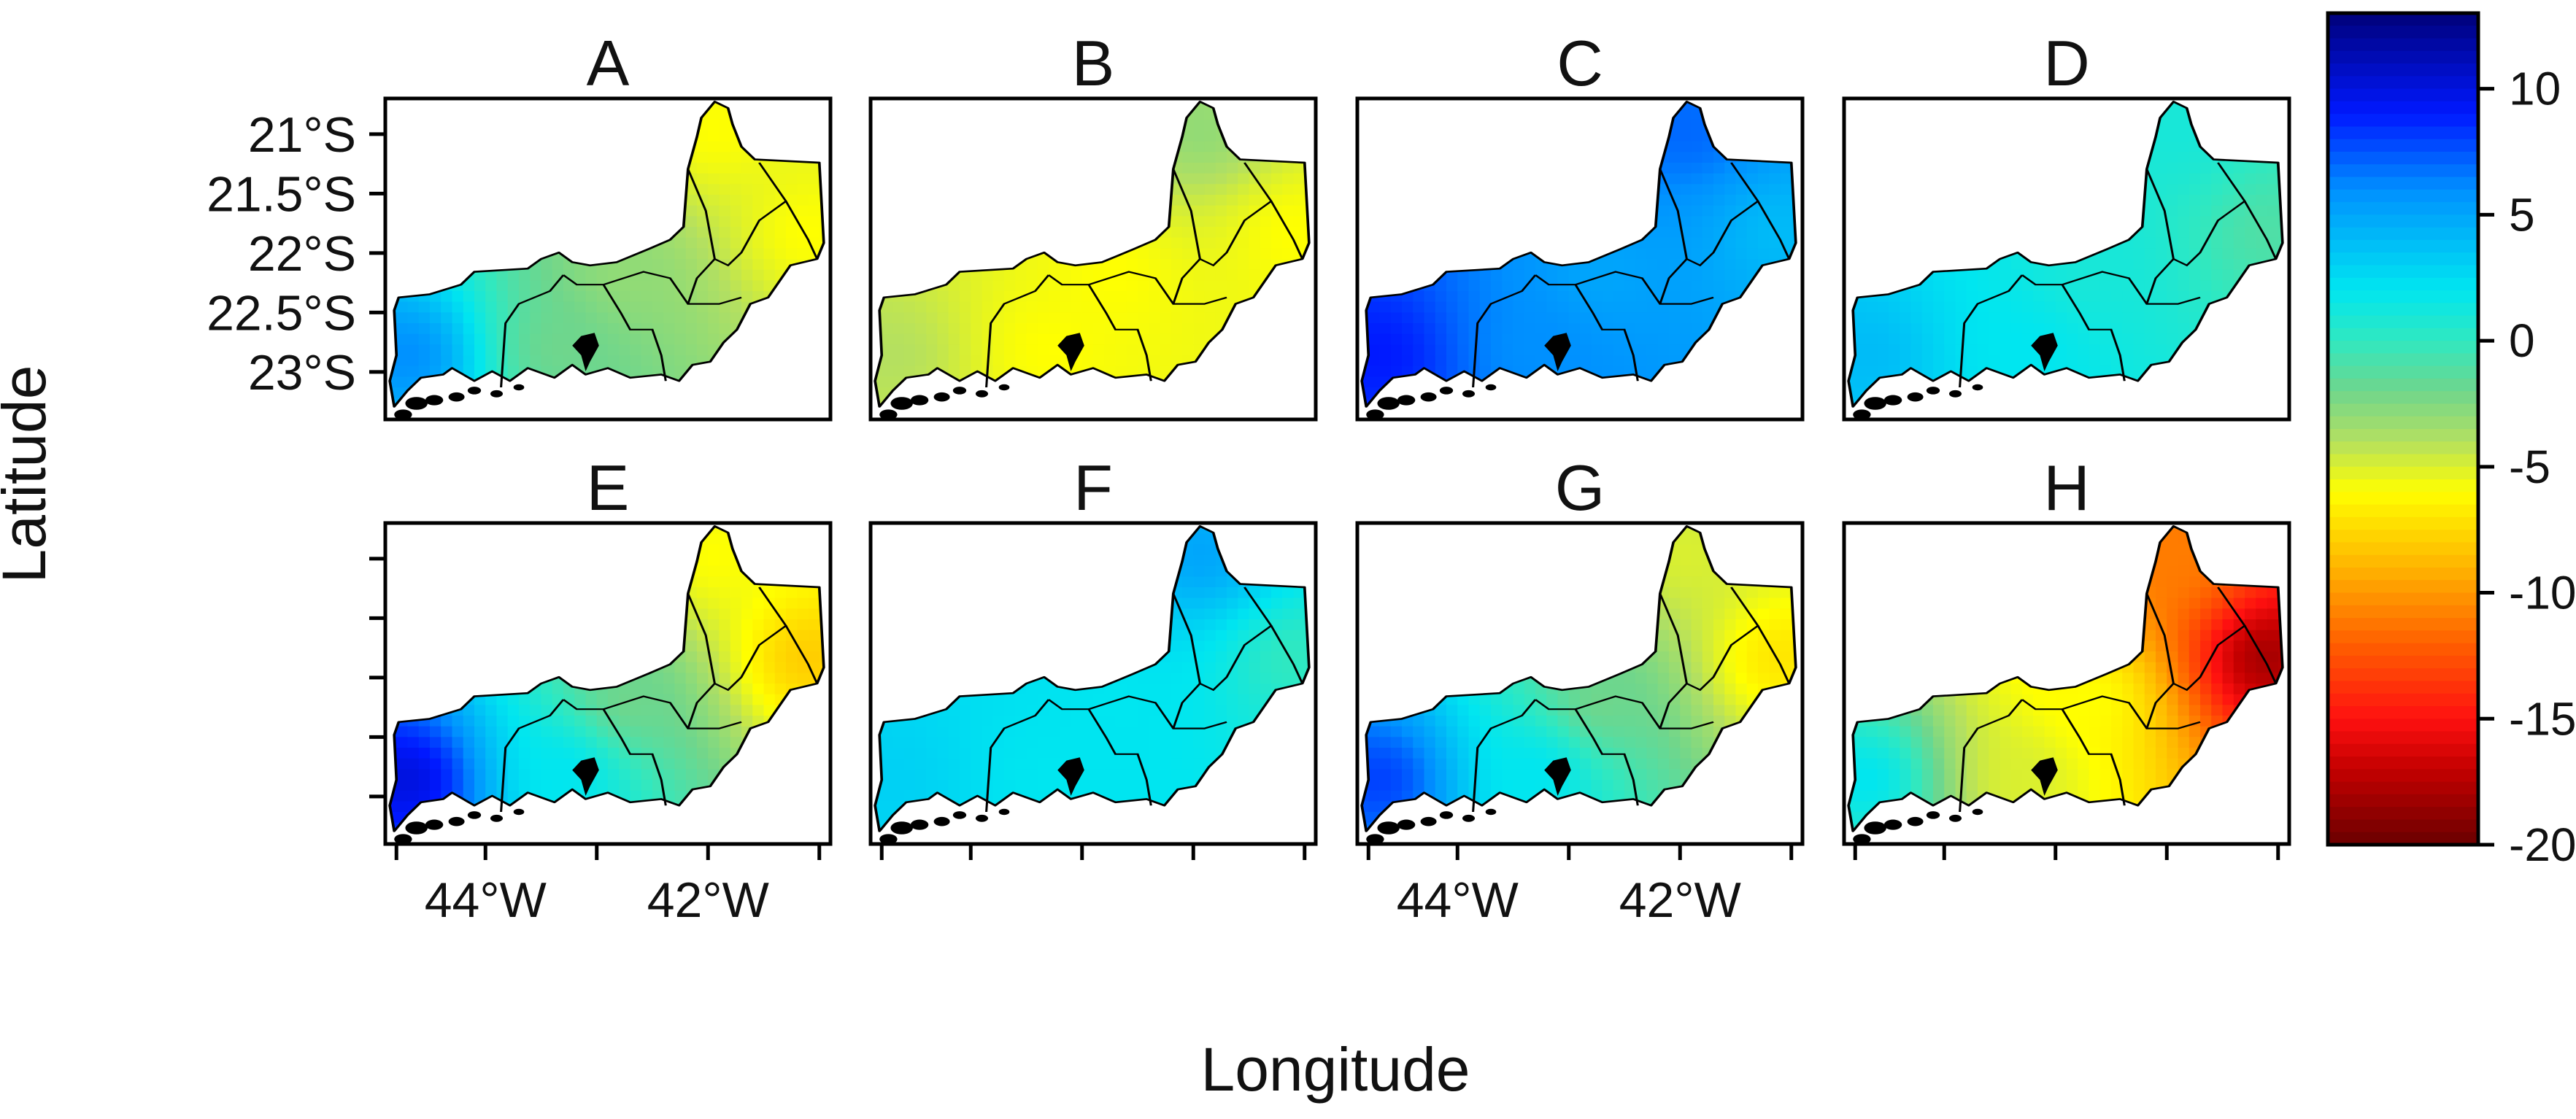 This screenshot has height=1119, width=2576. Describe the element at coordinates (2522, 214) in the screenshot. I see `colorbar-tick-label: 5` at that location.